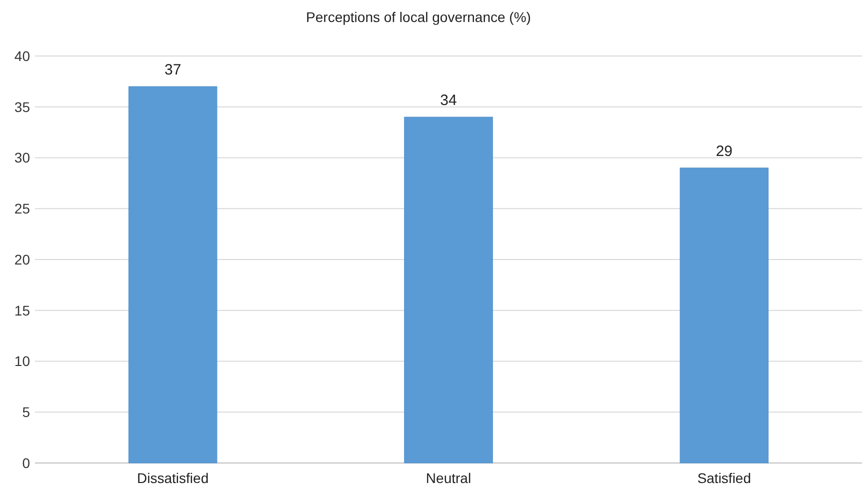 This screenshot has height=491, width=867. I want to click on x-tick-label: Dissatisfied, so click(173, 478).